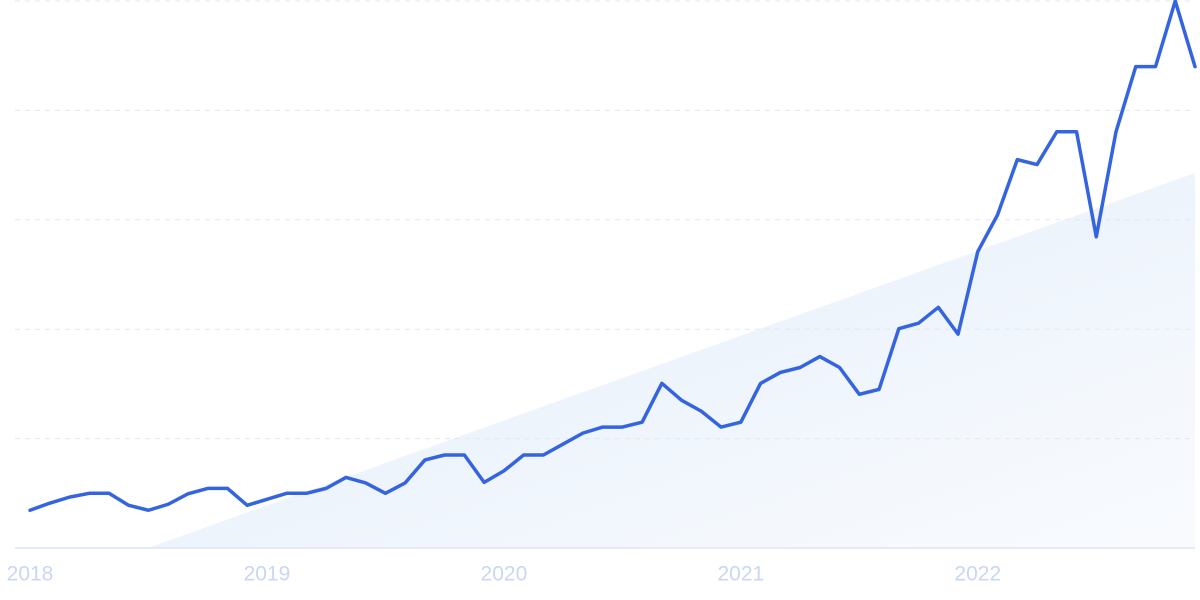  Describe the element at coordinates (740, 574) in the screenshot. I see `x-tick-label: 2021` at that location.